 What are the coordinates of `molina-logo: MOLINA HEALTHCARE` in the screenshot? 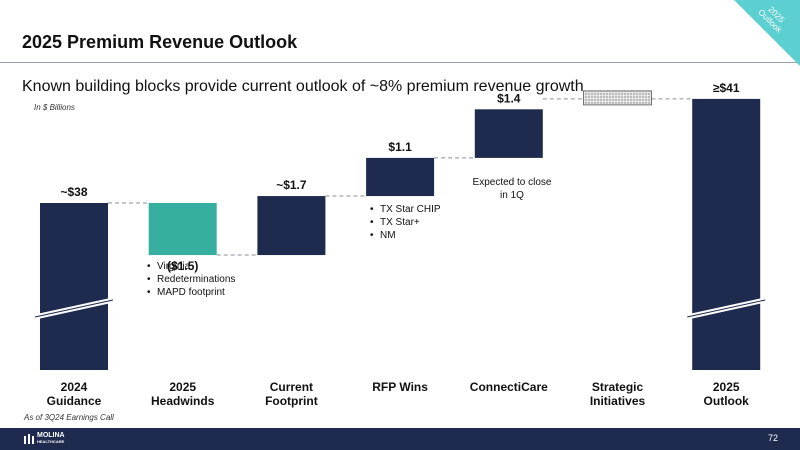 It's located at (44, 438).